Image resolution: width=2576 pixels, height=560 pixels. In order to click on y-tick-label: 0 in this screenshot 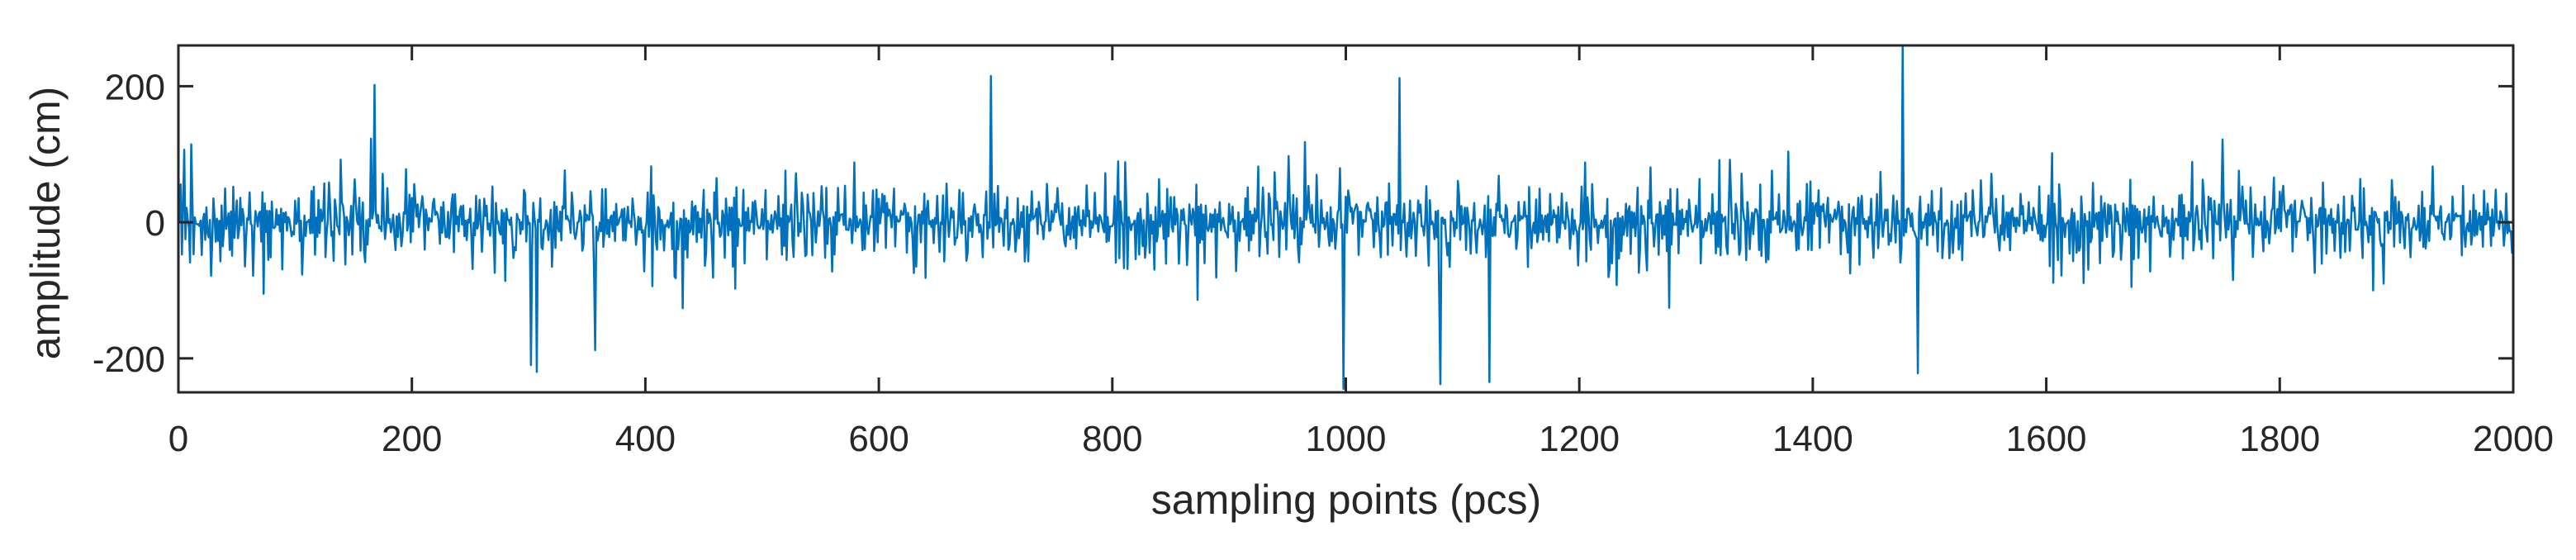, I will do `click(155, 223)`.